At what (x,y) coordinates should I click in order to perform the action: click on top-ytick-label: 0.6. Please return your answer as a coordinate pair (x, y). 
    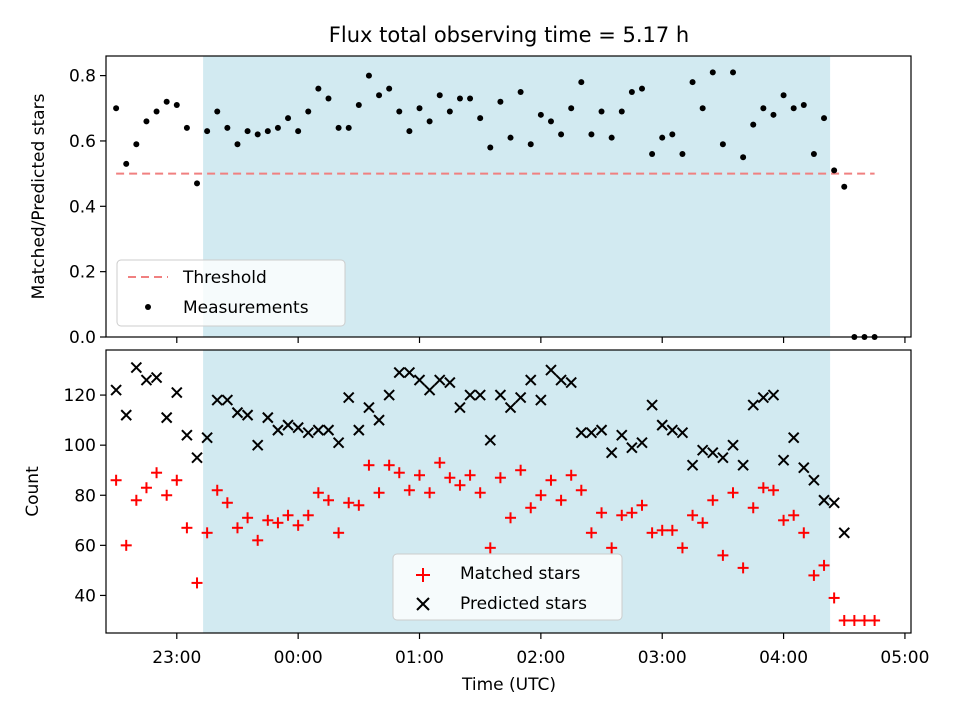
    Looking at the image, I should click on (82, 142).